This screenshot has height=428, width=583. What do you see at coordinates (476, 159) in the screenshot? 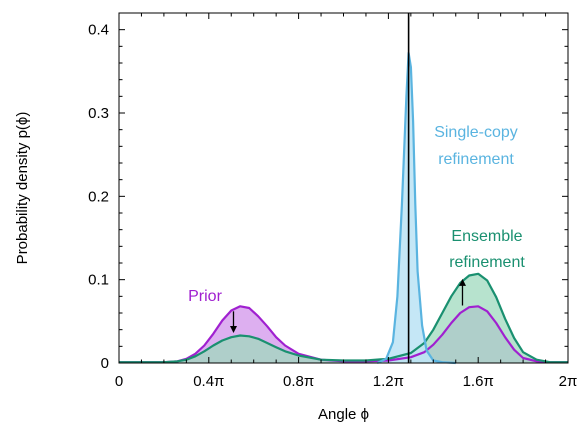
I see `annotation-single-copy-line2: refinement` at bounding box center [476, 159].